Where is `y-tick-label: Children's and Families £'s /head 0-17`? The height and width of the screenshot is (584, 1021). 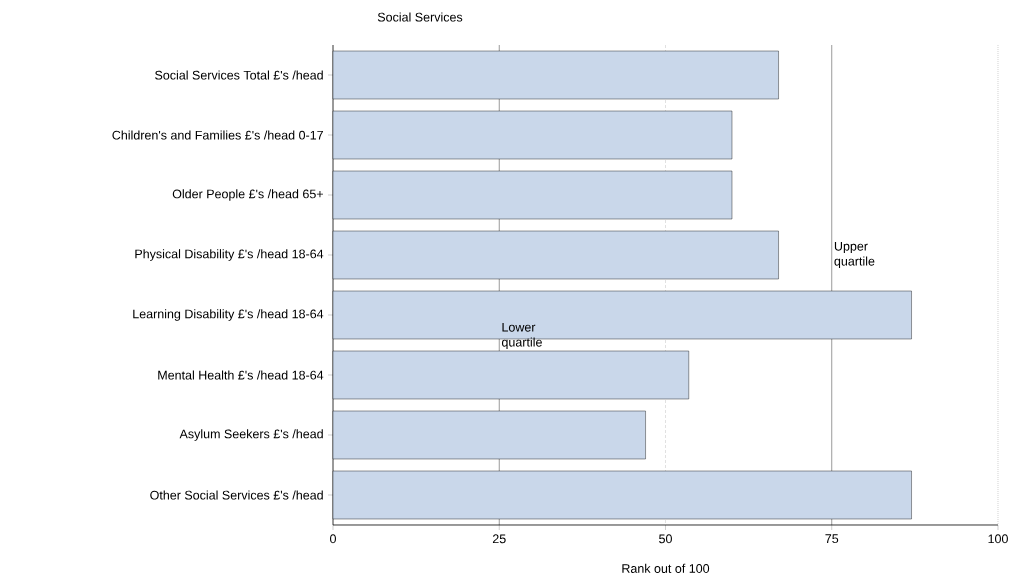
y-tick-label: Children's and Families £'s /head 0-17 is located at coordinates (217, 135).